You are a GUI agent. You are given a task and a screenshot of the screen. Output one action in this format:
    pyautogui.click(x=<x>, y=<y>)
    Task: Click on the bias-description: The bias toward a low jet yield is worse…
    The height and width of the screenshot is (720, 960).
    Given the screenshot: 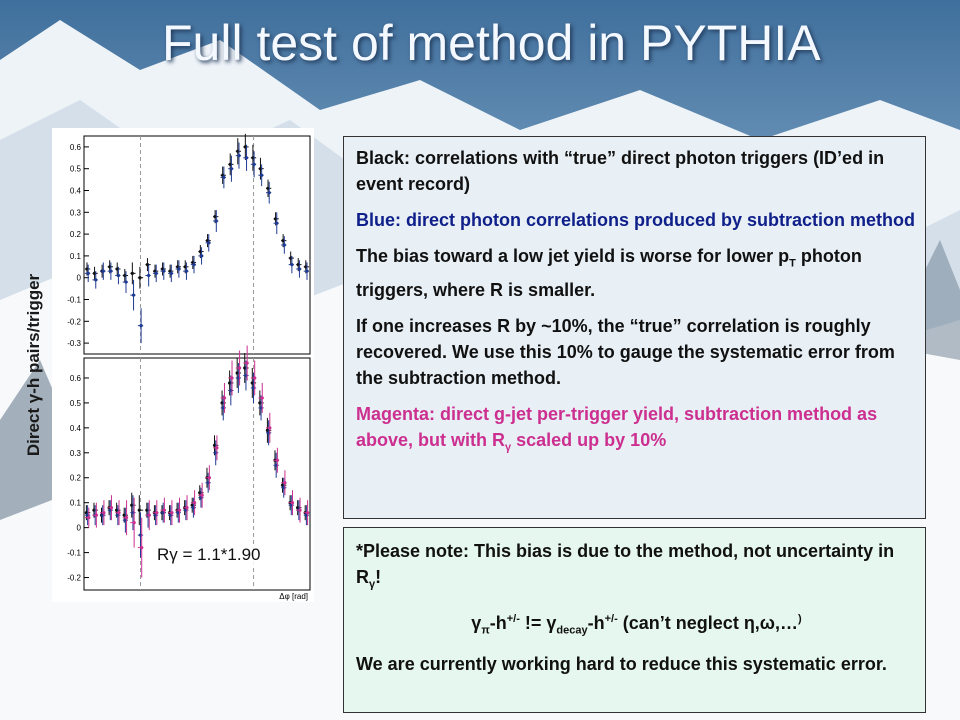 What is the action you would take?
    pyautogui.click(x=609, y=273)
    